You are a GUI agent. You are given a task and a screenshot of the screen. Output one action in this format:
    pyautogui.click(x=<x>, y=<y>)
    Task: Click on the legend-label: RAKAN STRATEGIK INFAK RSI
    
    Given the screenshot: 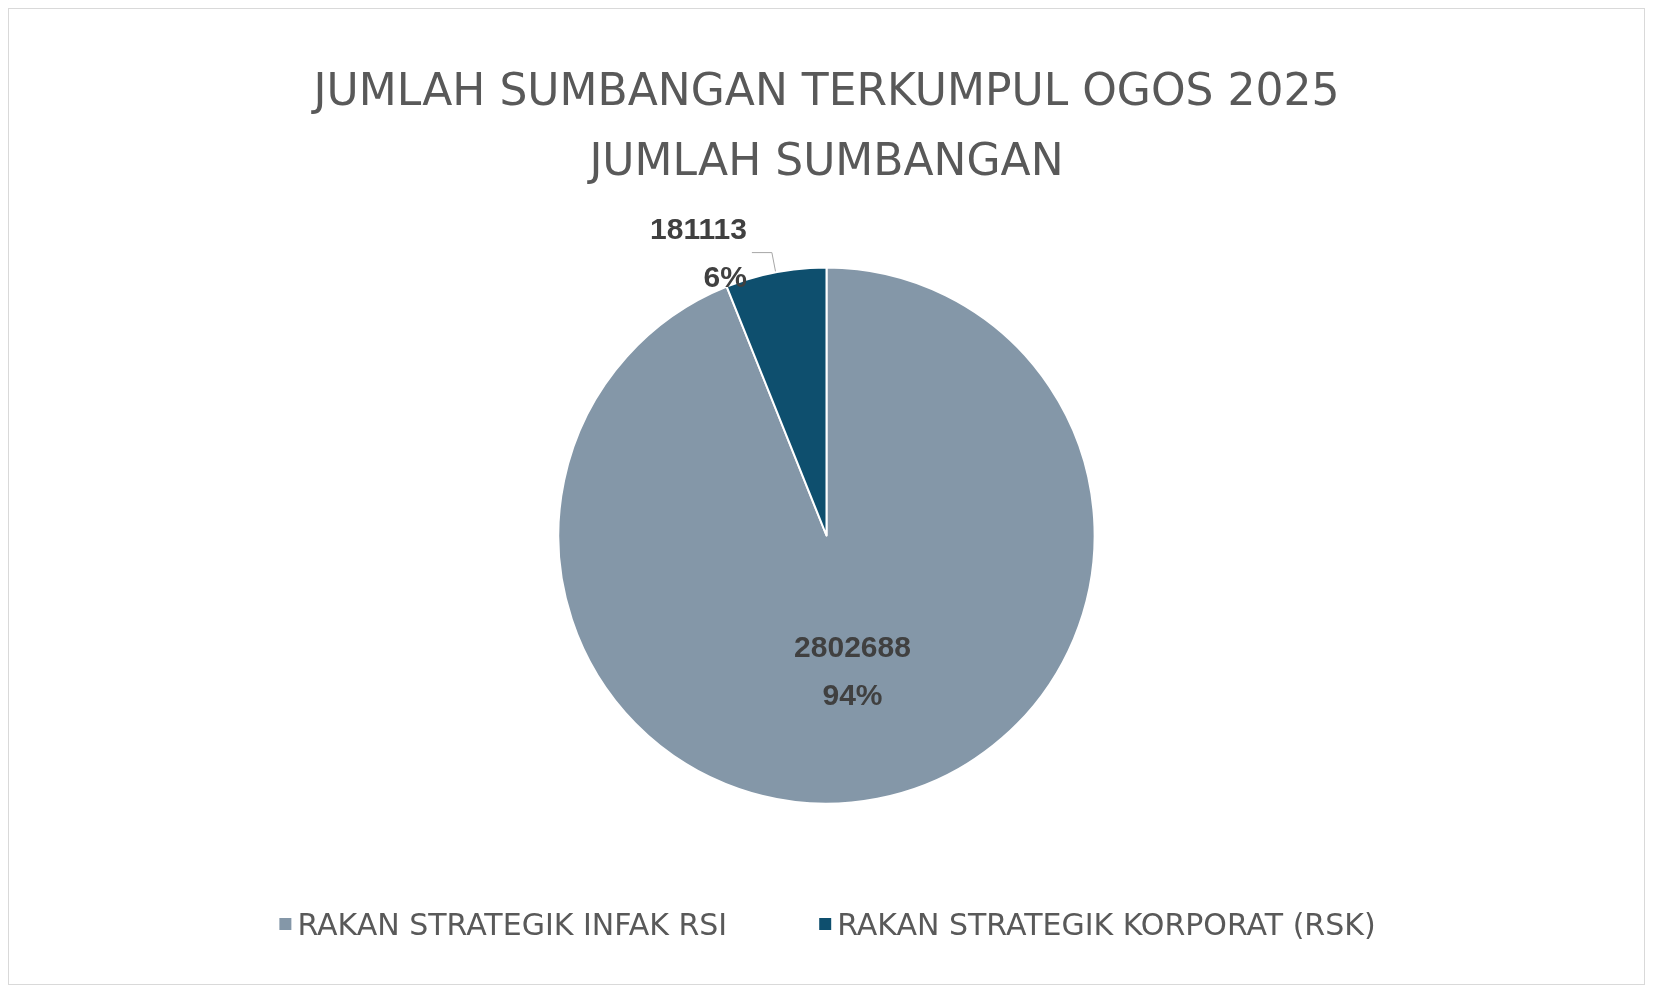 What is the action you would take?
    pyautogui.click(x=512, y=924)
    